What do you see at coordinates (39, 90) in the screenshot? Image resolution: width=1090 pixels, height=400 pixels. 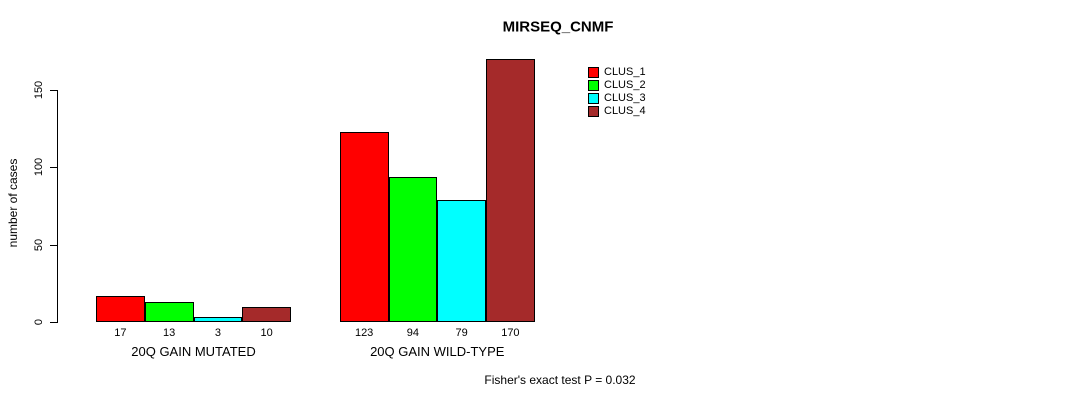 I see `y-tick-label: 150` at bounding box center [39, 90].